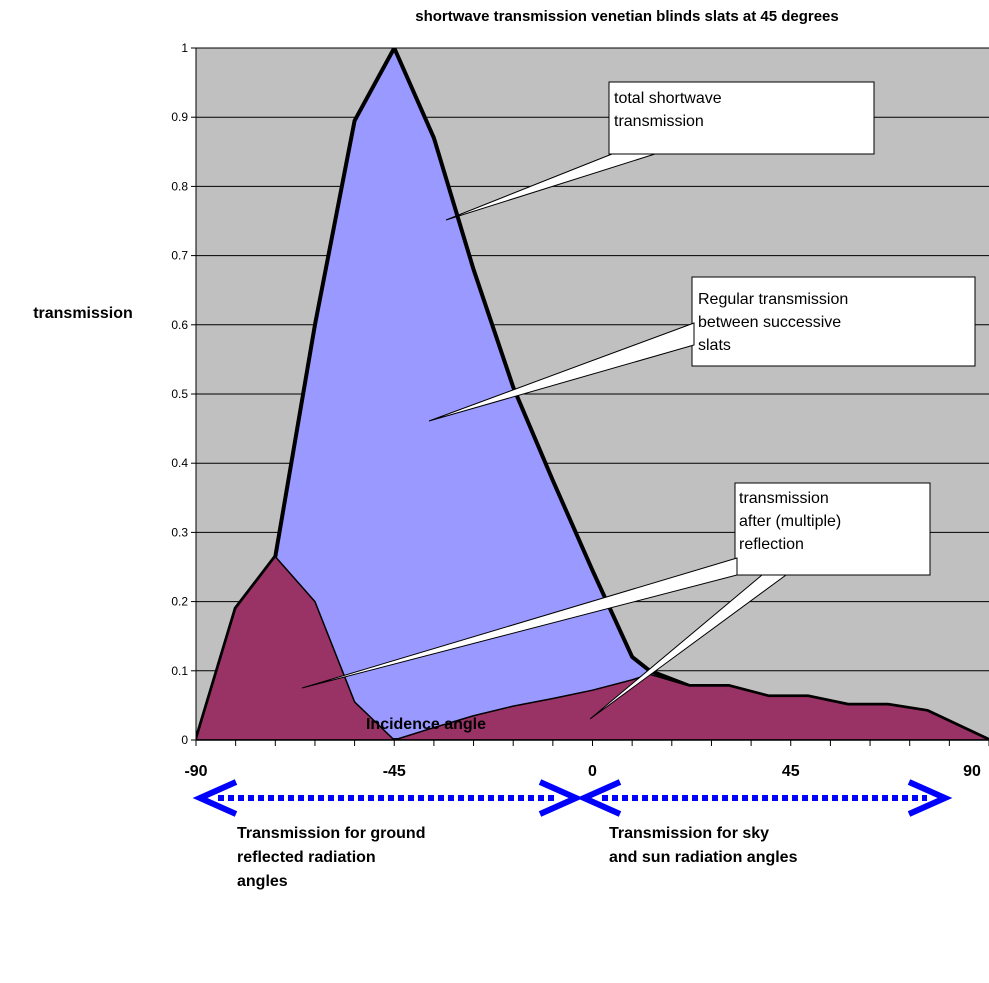 The image size is (989, 983). Describe the element at coordinates (179, 325) in the screenshot. I see `y-tick-label: 0.6` at that location.